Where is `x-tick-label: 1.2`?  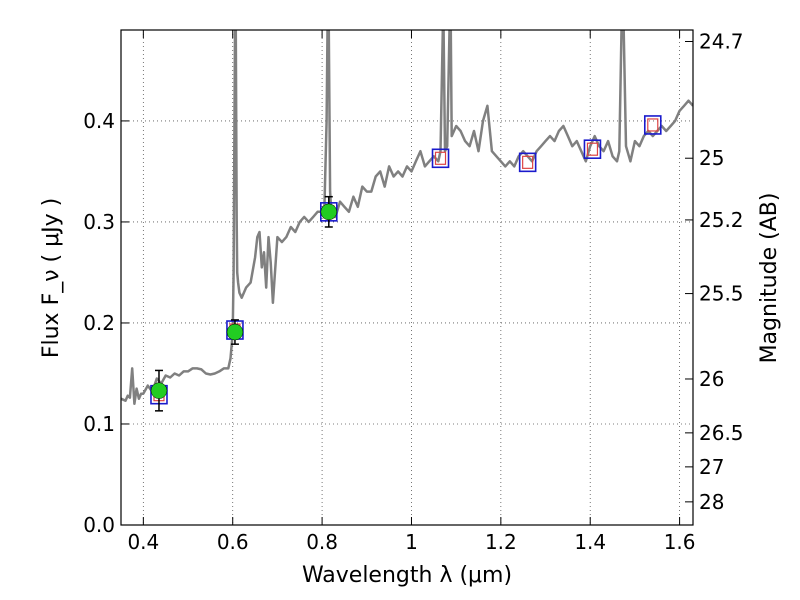
x-tick-label: 1.2 is located at coordinates (501, 542).